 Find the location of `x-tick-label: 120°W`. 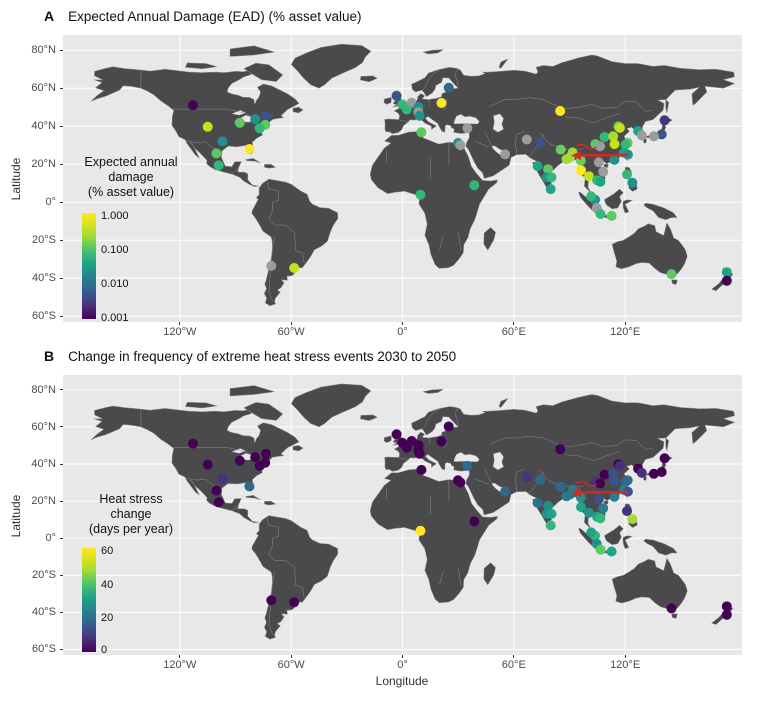

x-tick-label: 120°W is located at coordinates (180, 665).